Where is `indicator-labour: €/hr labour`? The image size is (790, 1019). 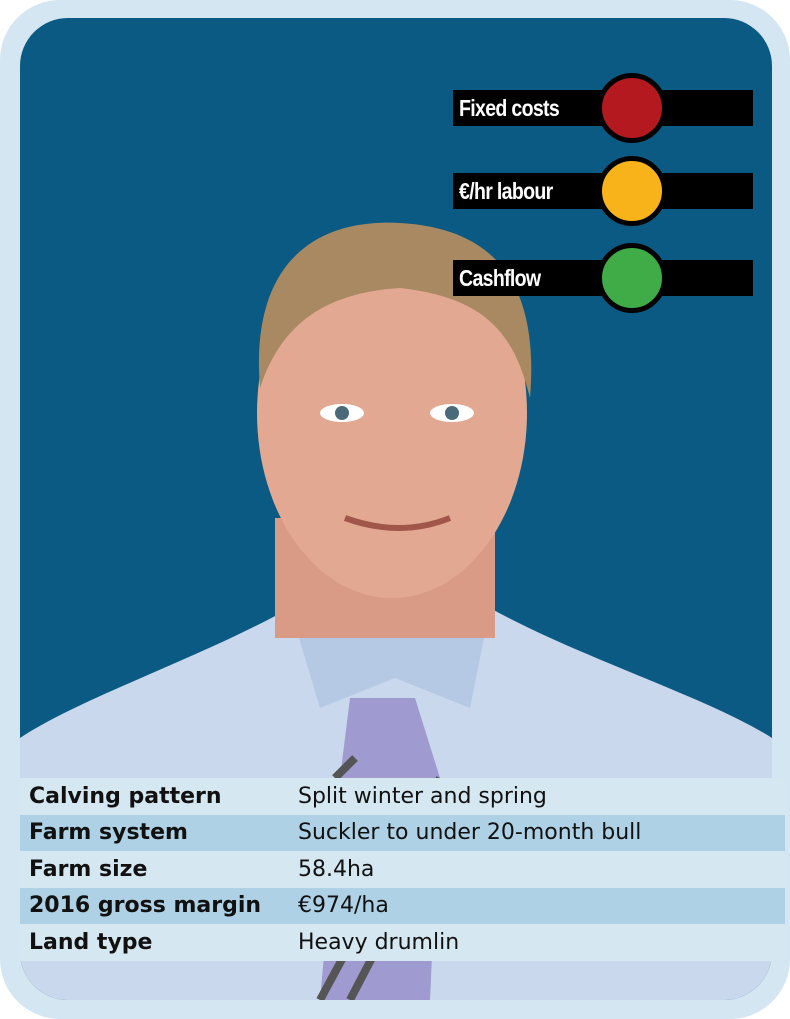
indicator-labour: €/hr labour is located at coordinates (603, 191).